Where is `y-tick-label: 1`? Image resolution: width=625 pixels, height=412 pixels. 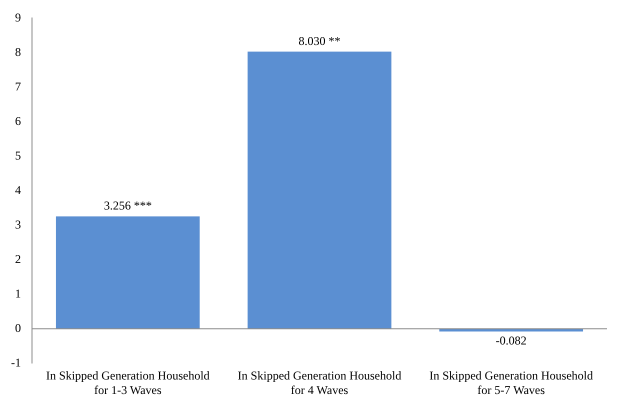
y-tick-label: 1 is located at coordinates (17, 293).